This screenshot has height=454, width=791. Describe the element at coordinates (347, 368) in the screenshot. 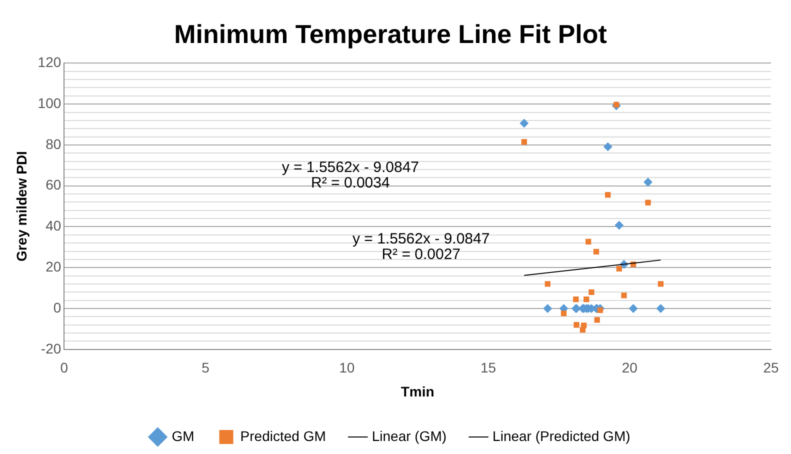

I see `x-tick-label: 10` at that location.